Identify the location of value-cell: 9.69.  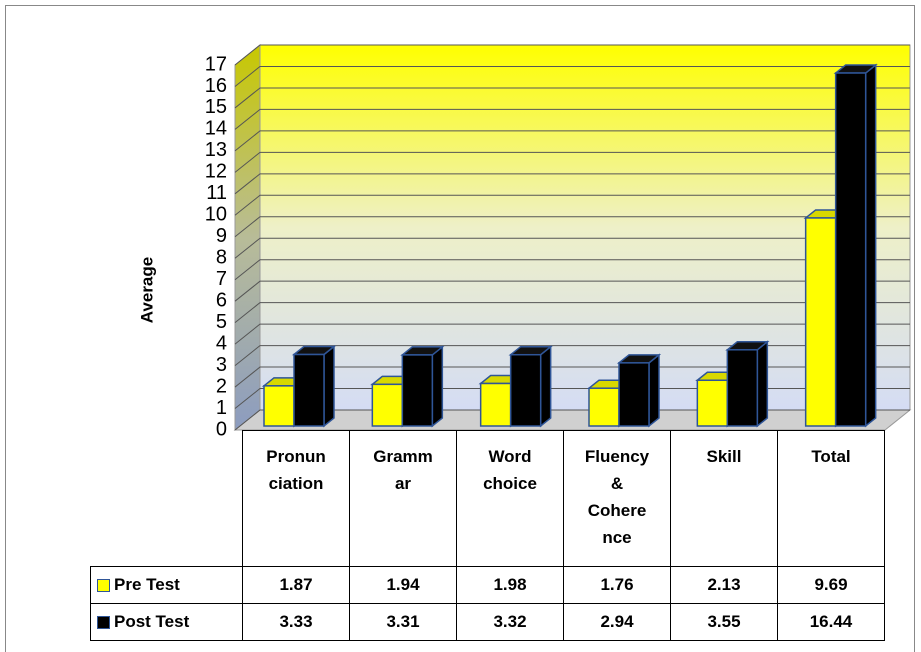
(831, 585).